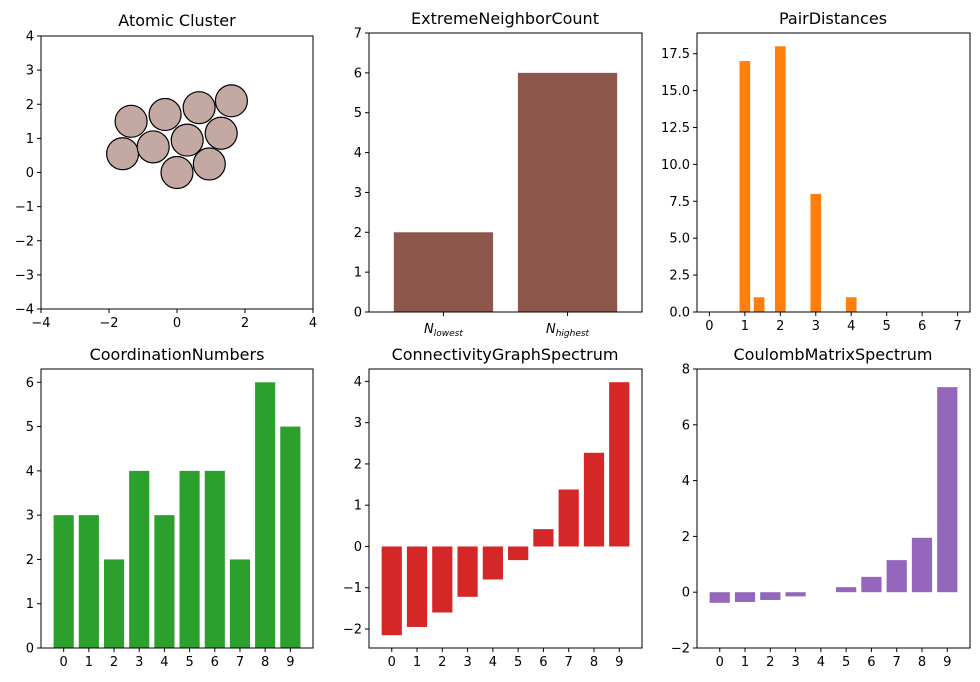  What do you see at coordinates (358, 113) in the screenshot?
I see `extreme-neighbor-count-ytick-label: 5` at bounding box center [358, 113].